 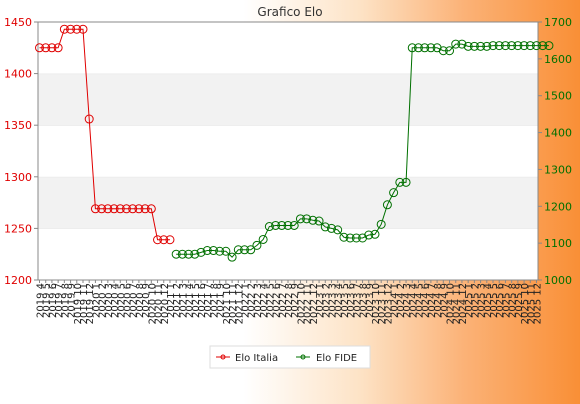 What do you see at coordinates (395, 300) in the screenshot?
I see `x-tick-label-2024-1: 2024 1` at bounding box center [395, 300].